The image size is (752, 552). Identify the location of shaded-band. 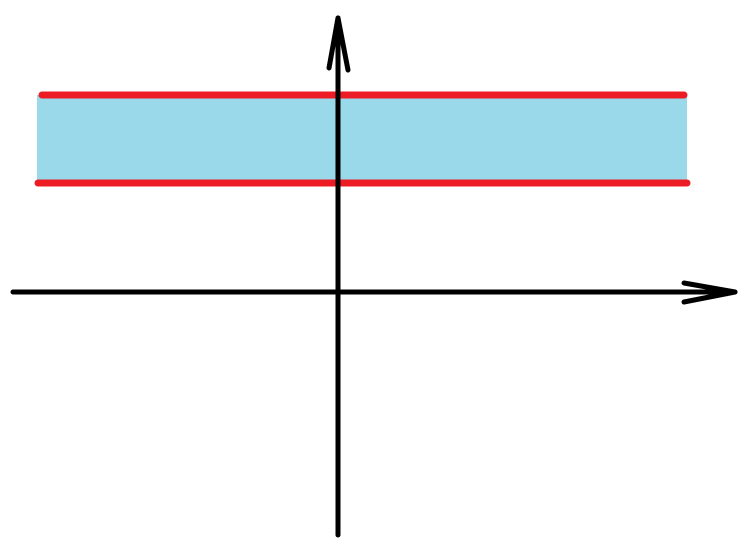
(362, 139).